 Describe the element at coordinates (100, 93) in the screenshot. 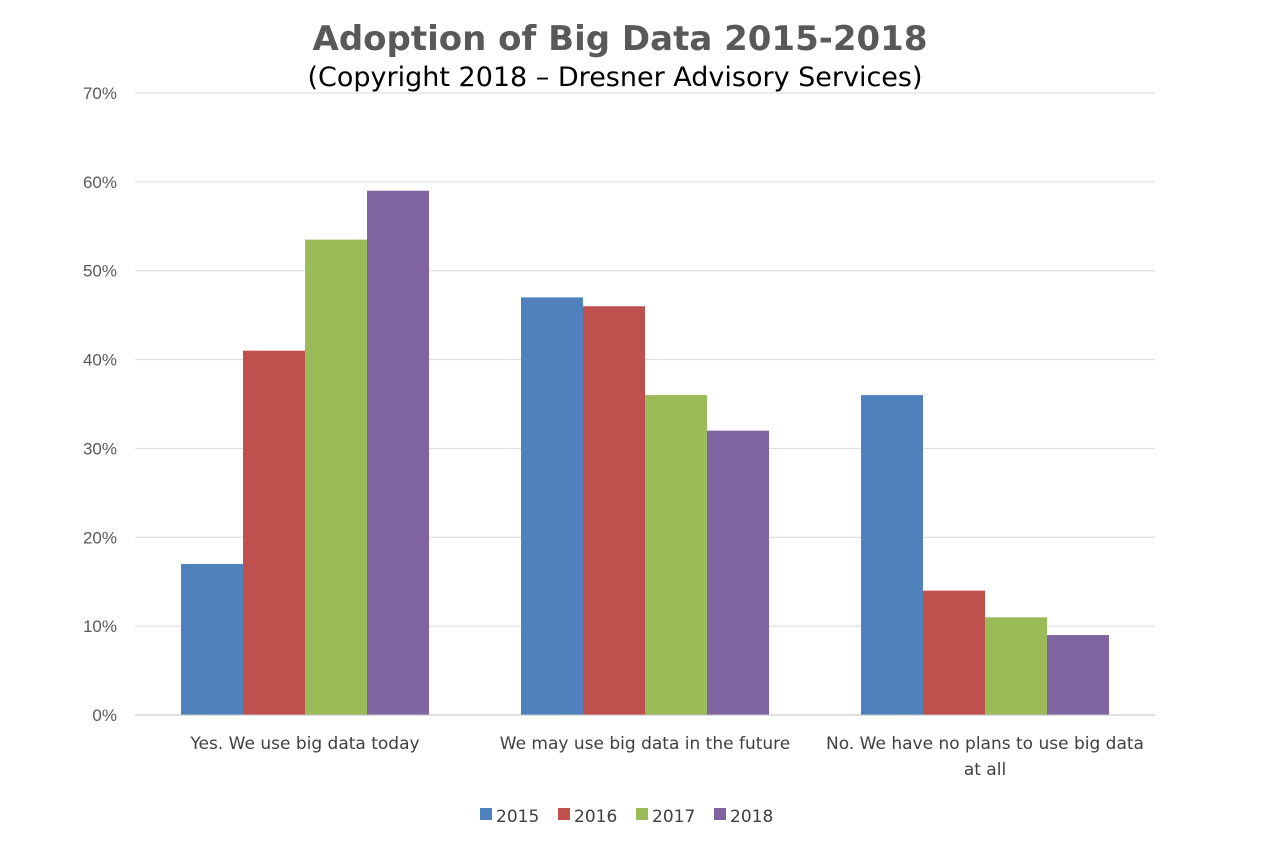

I see `y-tick-label: 70%` at that location.